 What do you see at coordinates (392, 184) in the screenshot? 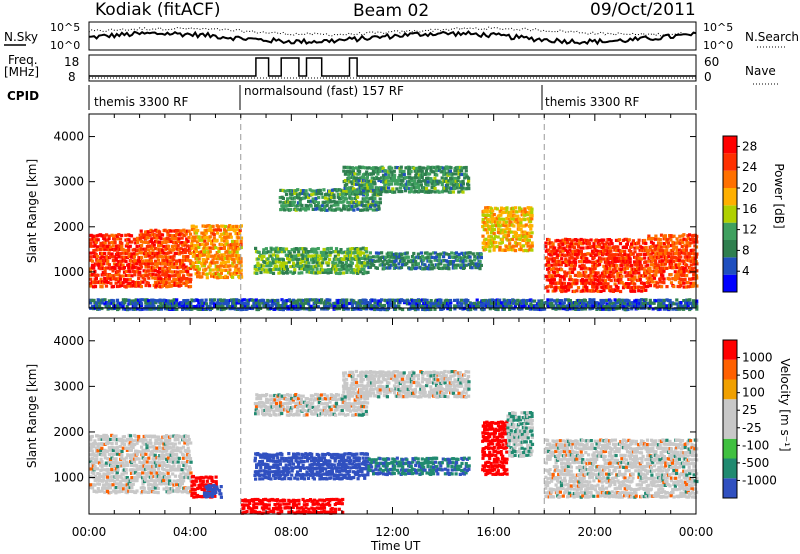
I see `power-echo-cell-1963` at bounding box center [392, 184].